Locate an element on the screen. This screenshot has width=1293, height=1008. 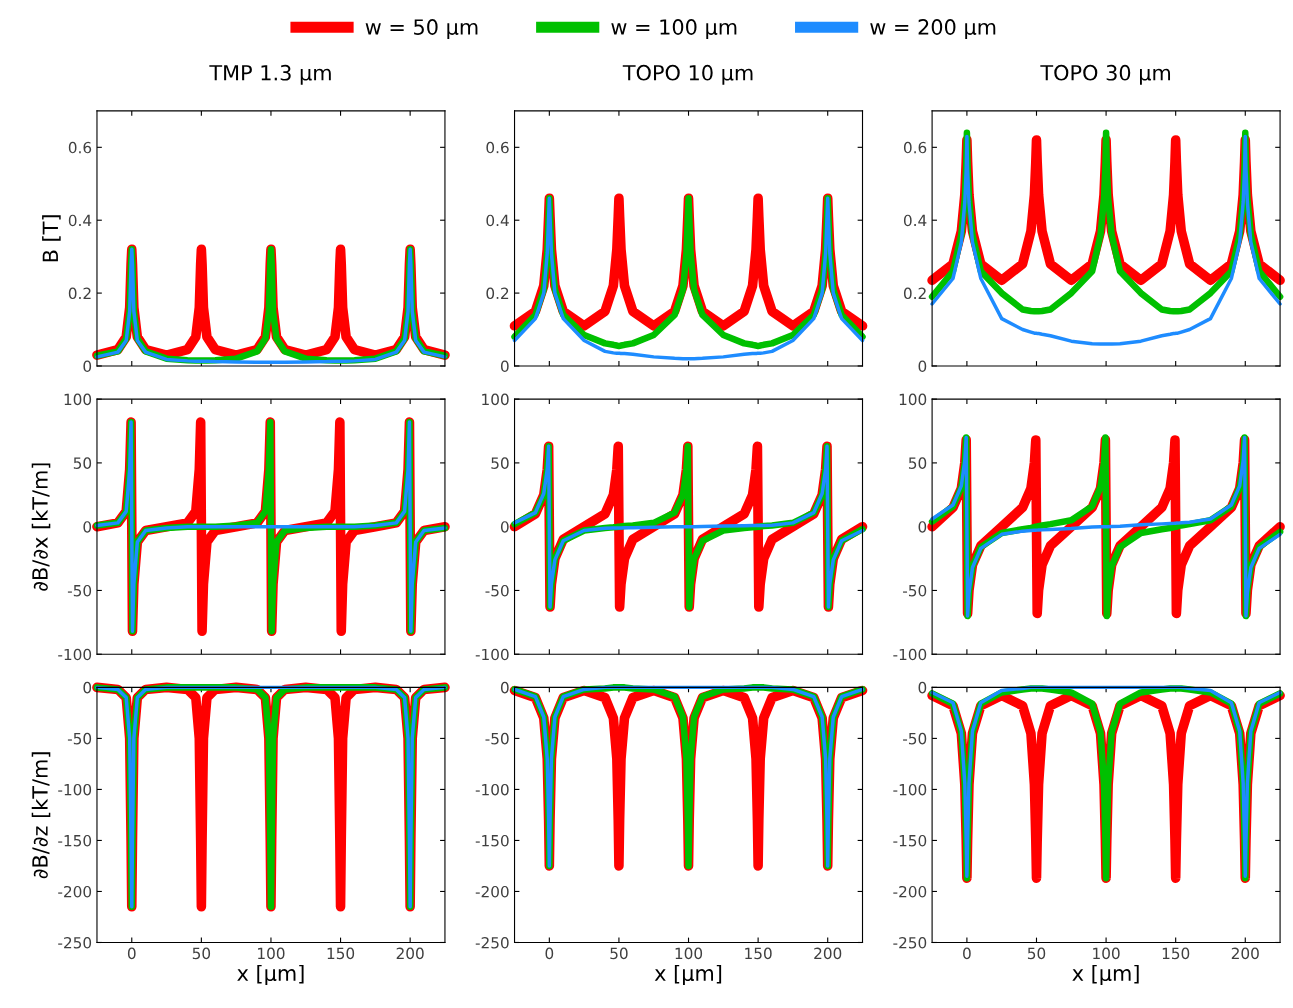
chart-title: TOPO 10 µm is located at coordinates (687, 74).